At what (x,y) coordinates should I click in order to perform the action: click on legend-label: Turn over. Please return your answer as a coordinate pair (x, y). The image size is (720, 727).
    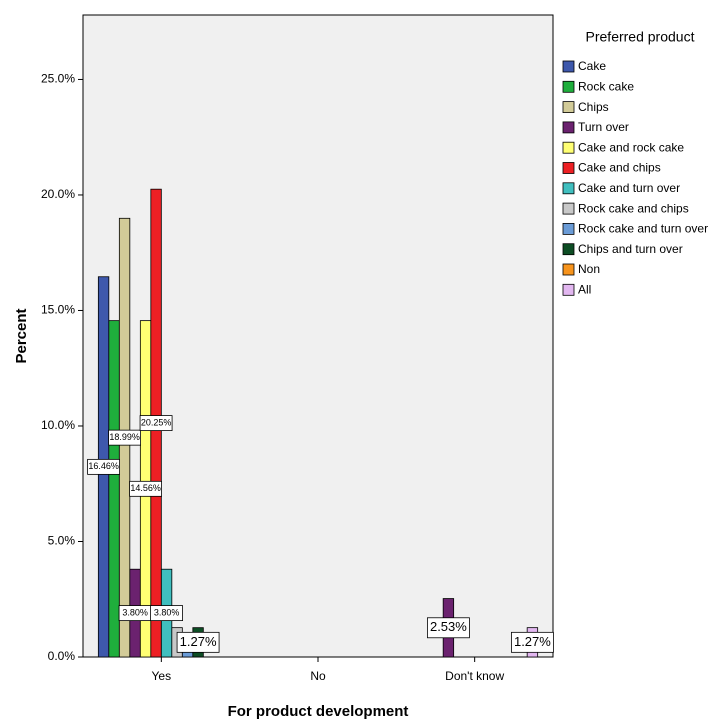
    Looking at the image, I should click on (603, 127).